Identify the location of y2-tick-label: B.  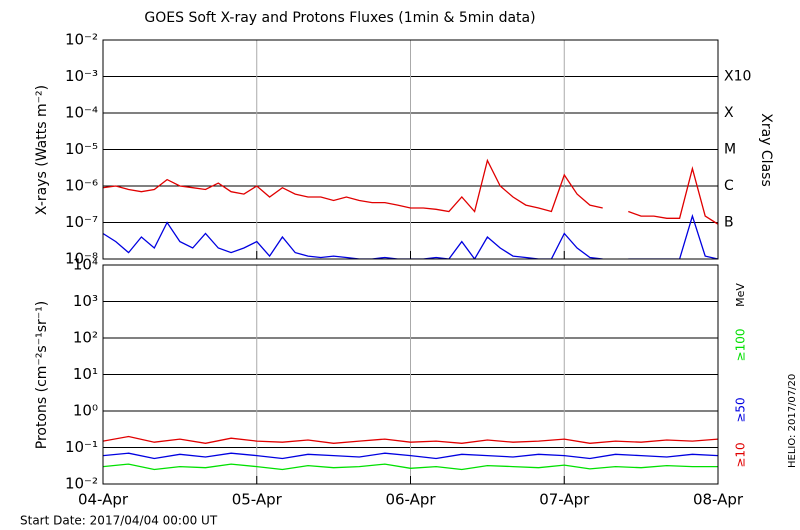
(729, 223).